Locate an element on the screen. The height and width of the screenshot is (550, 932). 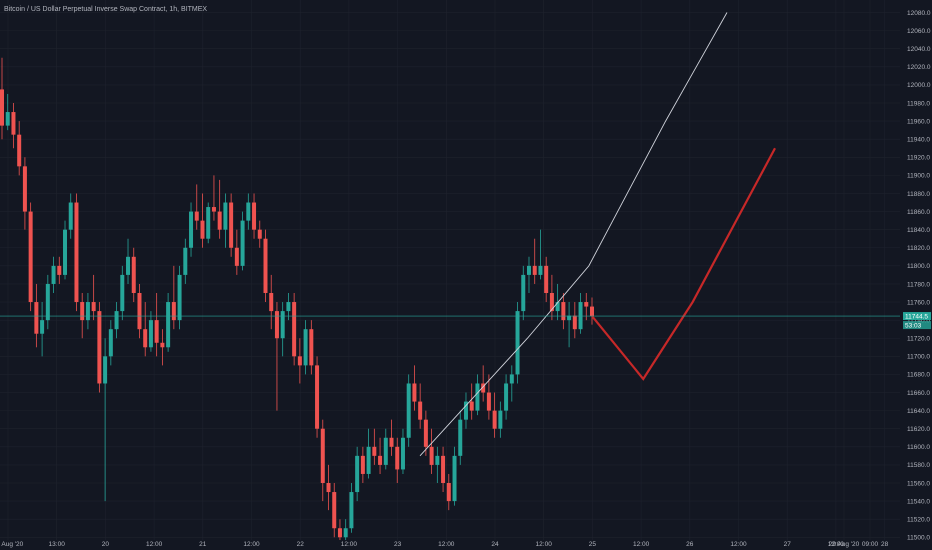
time-tick-label: 28 is located at coordinates (885, 544).